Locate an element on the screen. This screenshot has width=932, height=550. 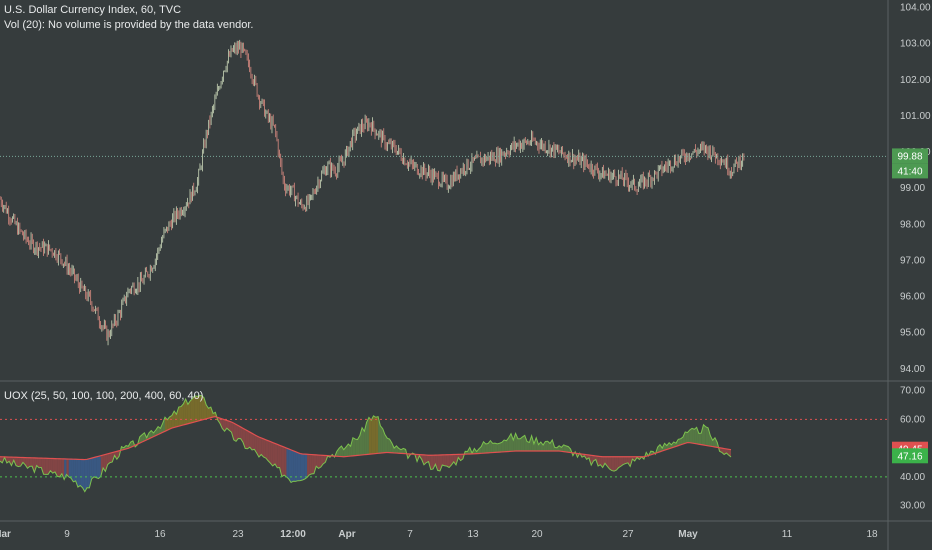
time-tick-label: 12:00 is located at coordinates (293, 534).